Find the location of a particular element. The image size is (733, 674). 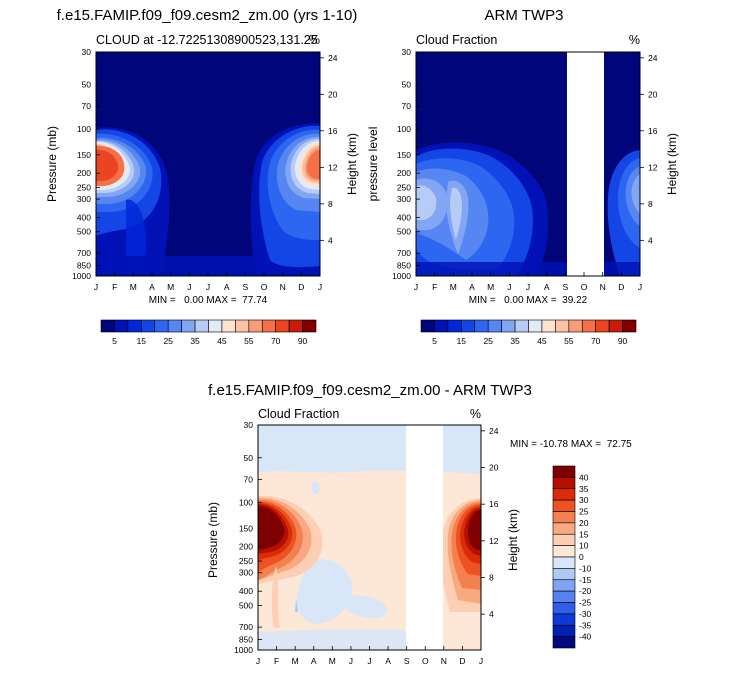

contour-diff-right-max is located at coordinates (460, 555).